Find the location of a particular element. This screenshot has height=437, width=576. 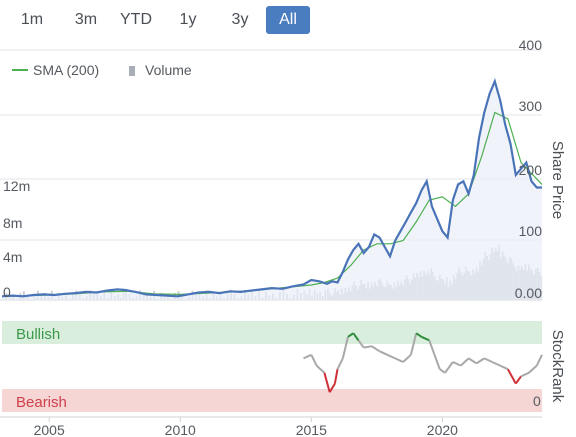

price-tick-400: 400 is located at coordinates (531, 45).